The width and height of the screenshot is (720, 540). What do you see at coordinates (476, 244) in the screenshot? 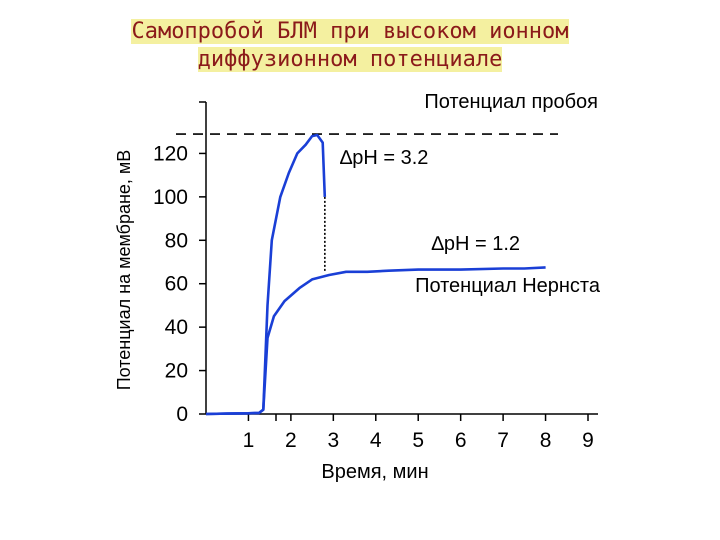
I see `dph-low-label: ∆pH = 1.2` at bounding box center [476, 244].